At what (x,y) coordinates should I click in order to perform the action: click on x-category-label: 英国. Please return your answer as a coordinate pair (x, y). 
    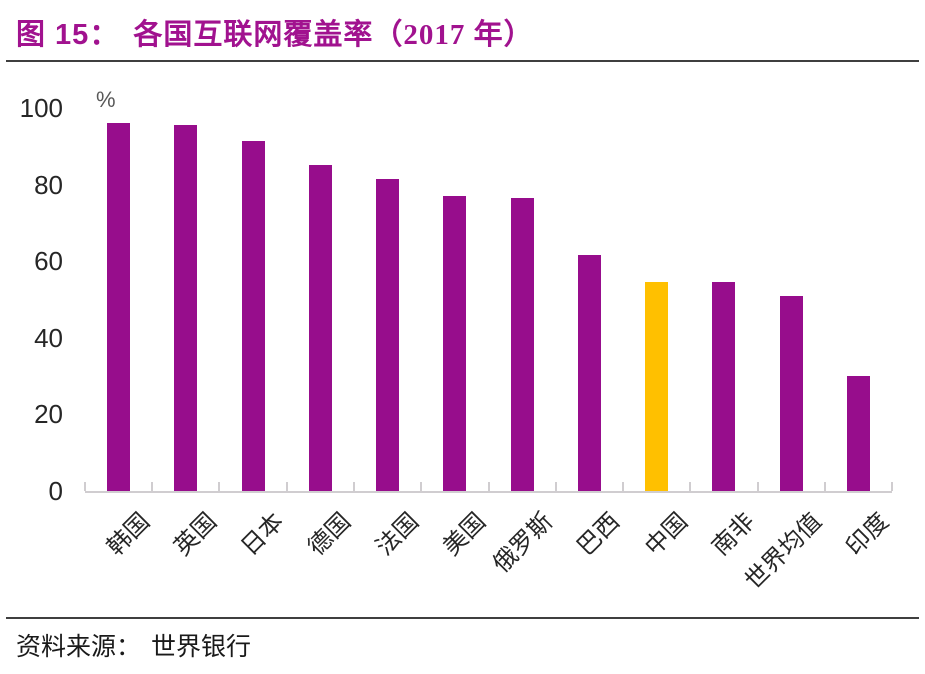
    Looking at the image, I should click on (195, 534).